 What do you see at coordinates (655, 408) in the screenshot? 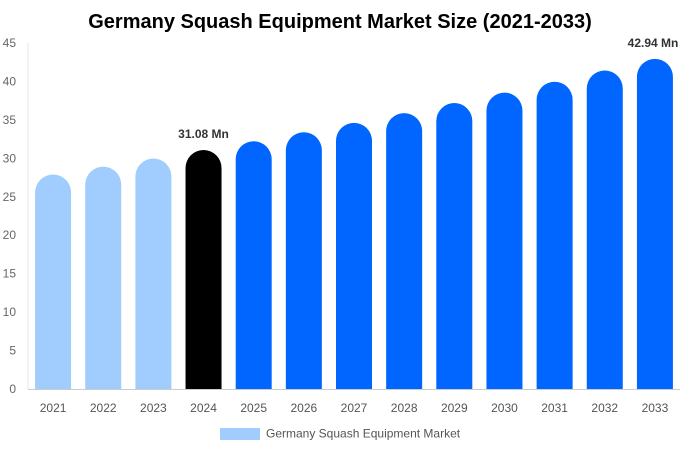
I see `x-tick-label: 2033` at bounding box center [655, 408].